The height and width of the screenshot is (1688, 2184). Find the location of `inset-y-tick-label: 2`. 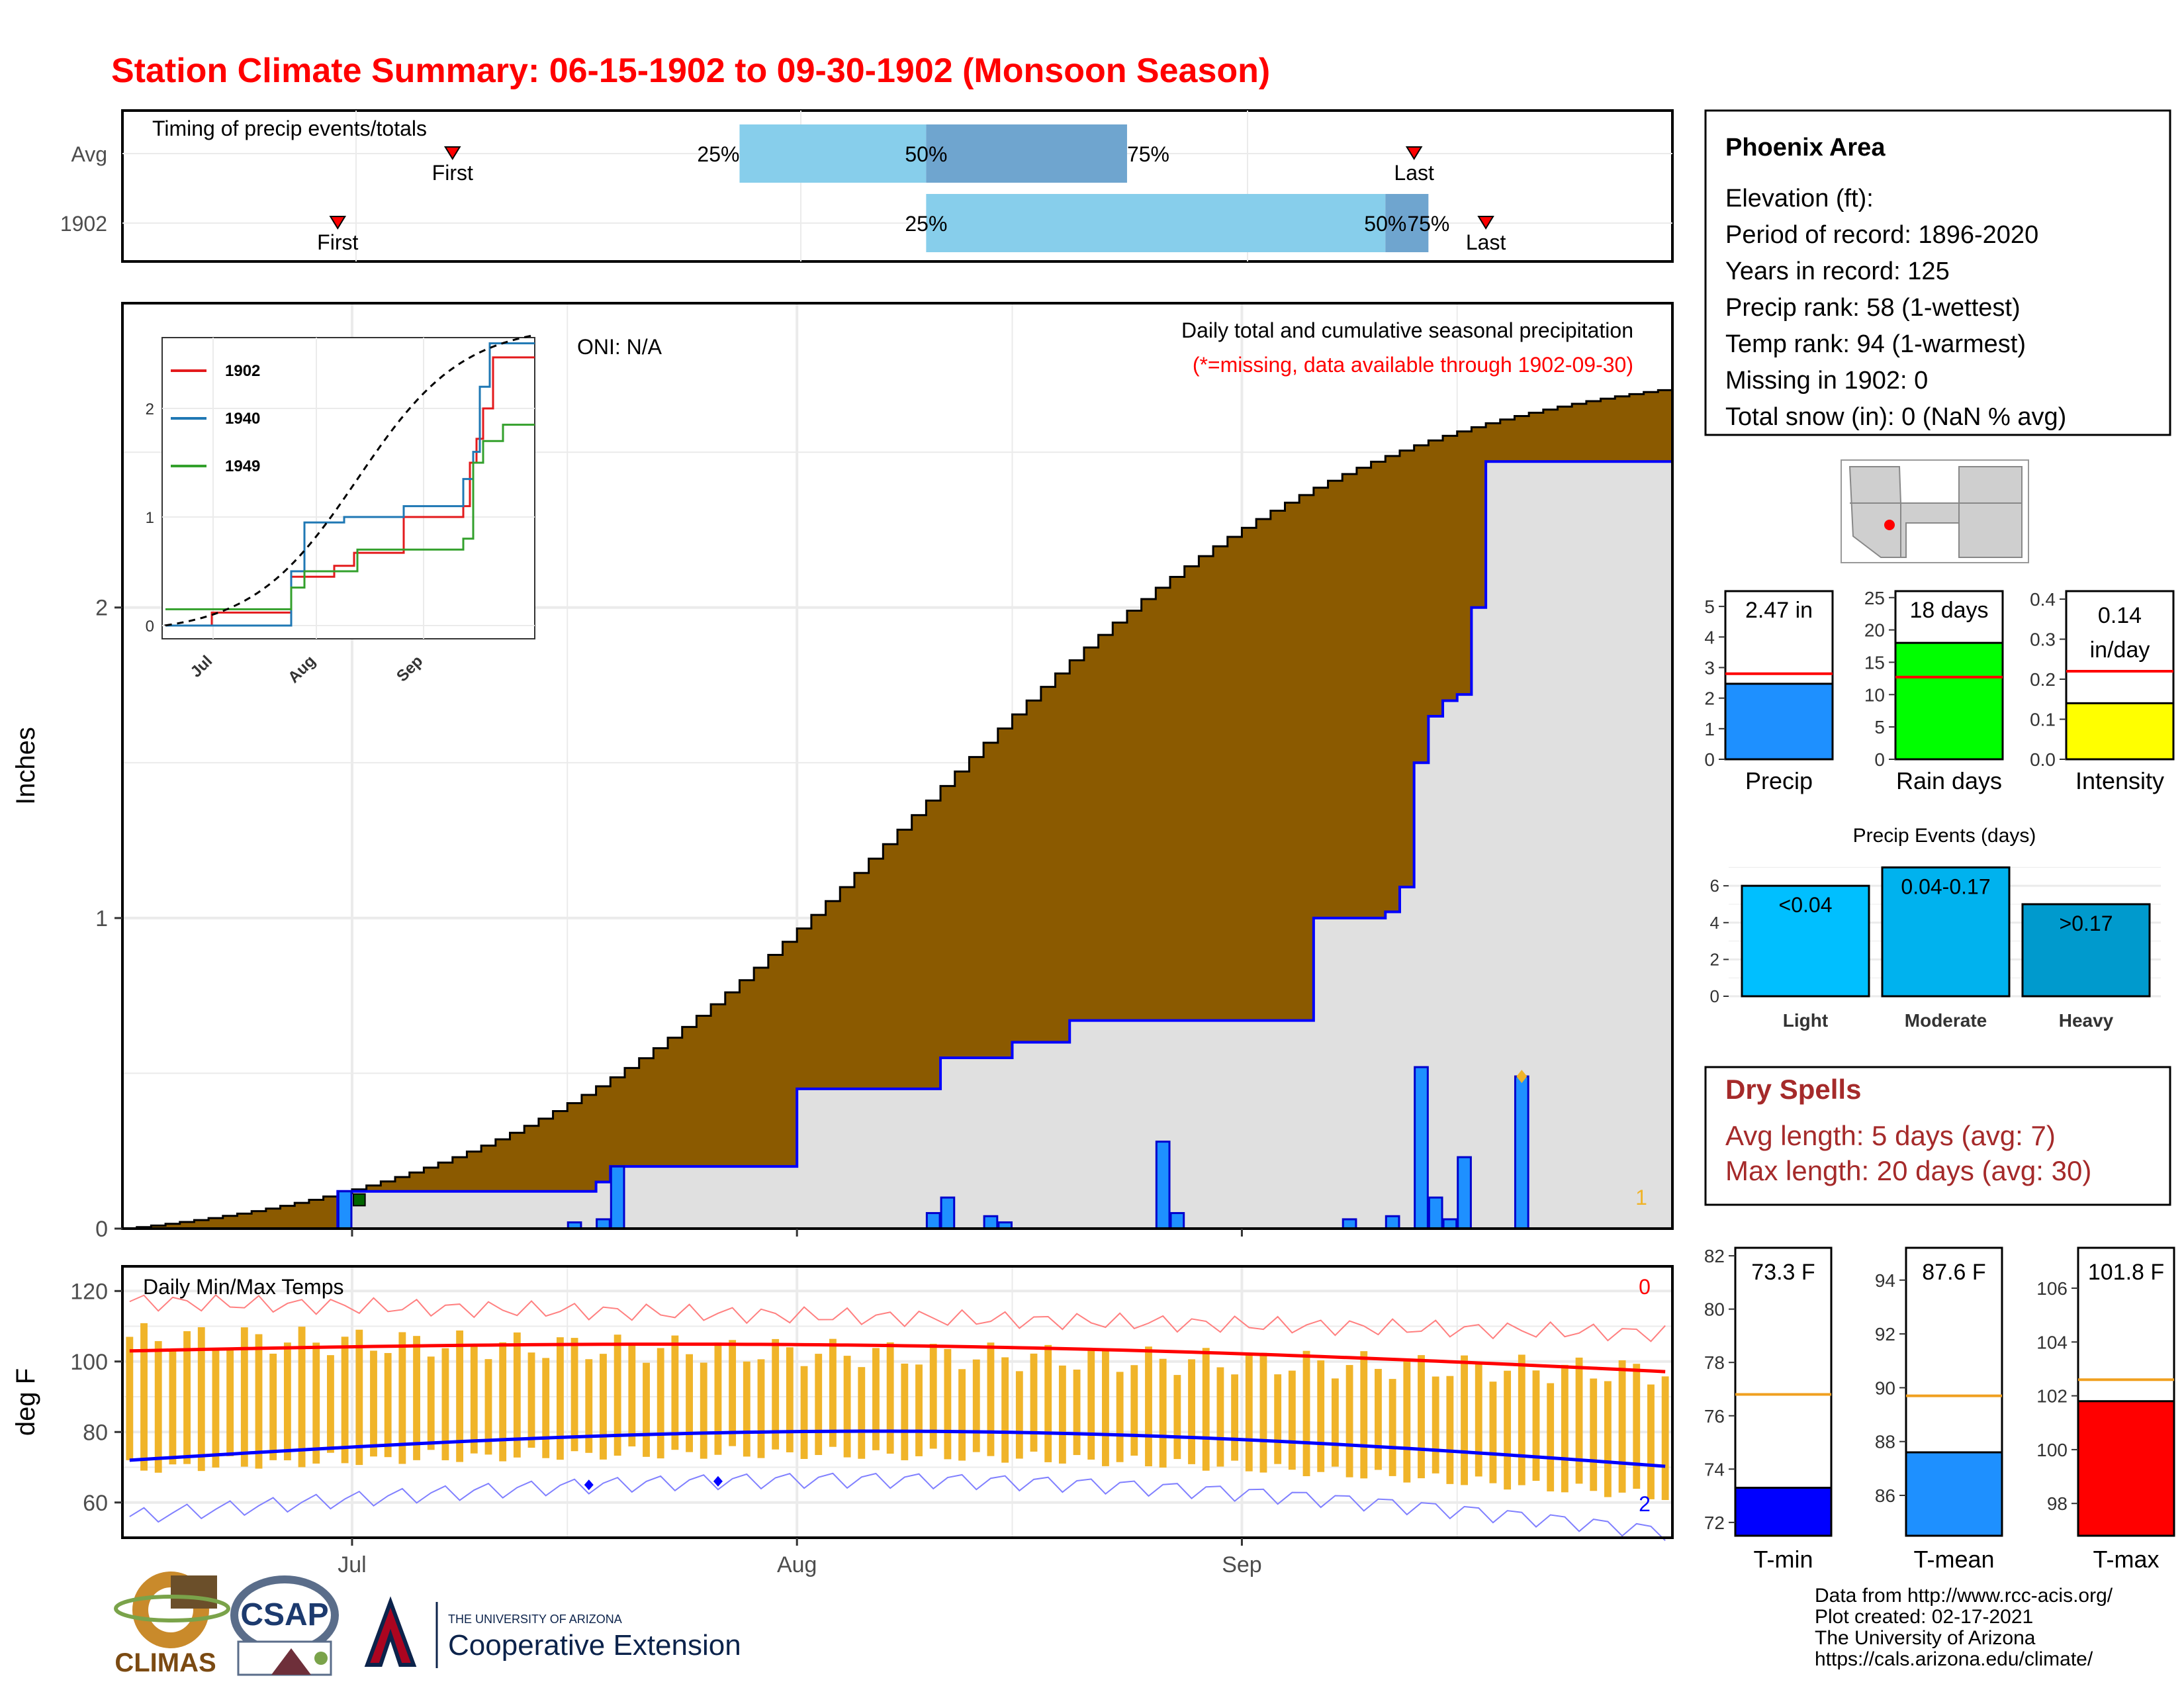

inset-y-tick-label: 2 is located at coordinates (150, 409).